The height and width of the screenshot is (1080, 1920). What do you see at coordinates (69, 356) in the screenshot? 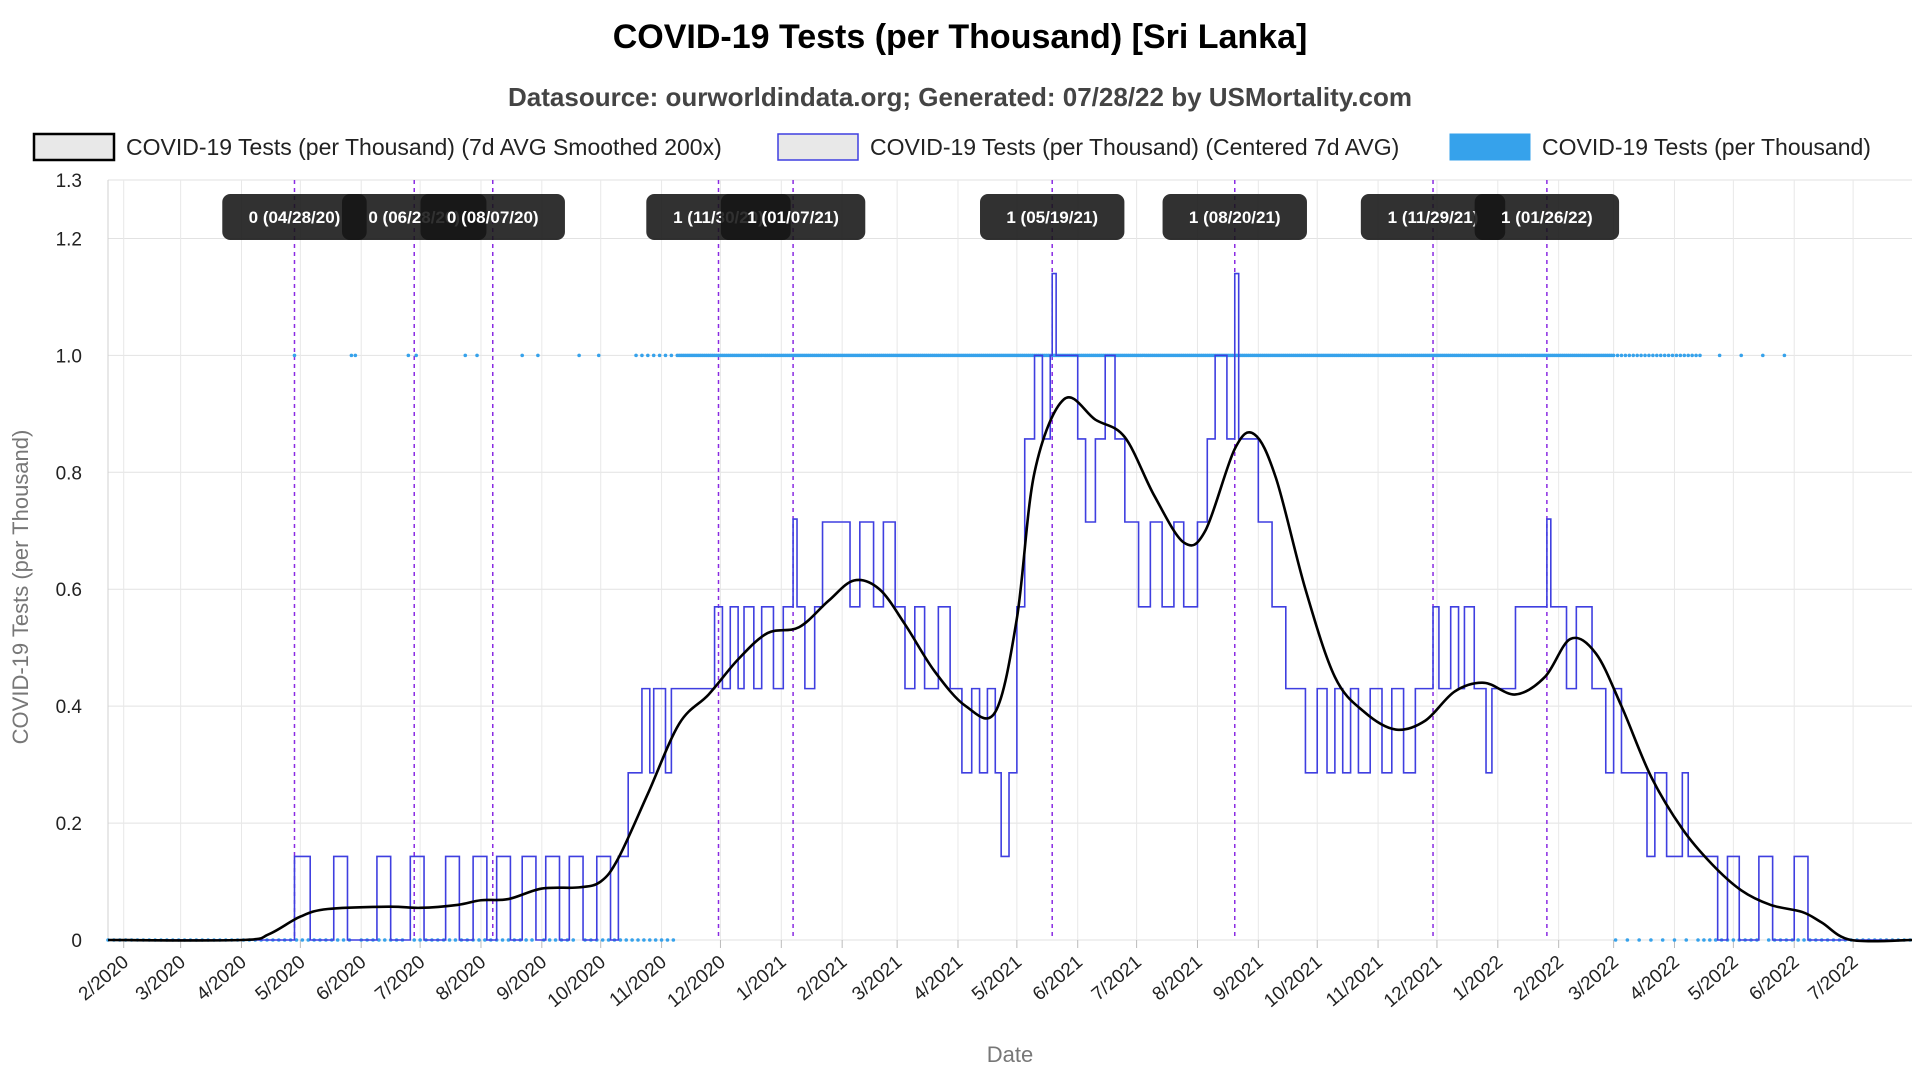
I see `y-tick-label: 1.0` at bounding box center [69, 356].